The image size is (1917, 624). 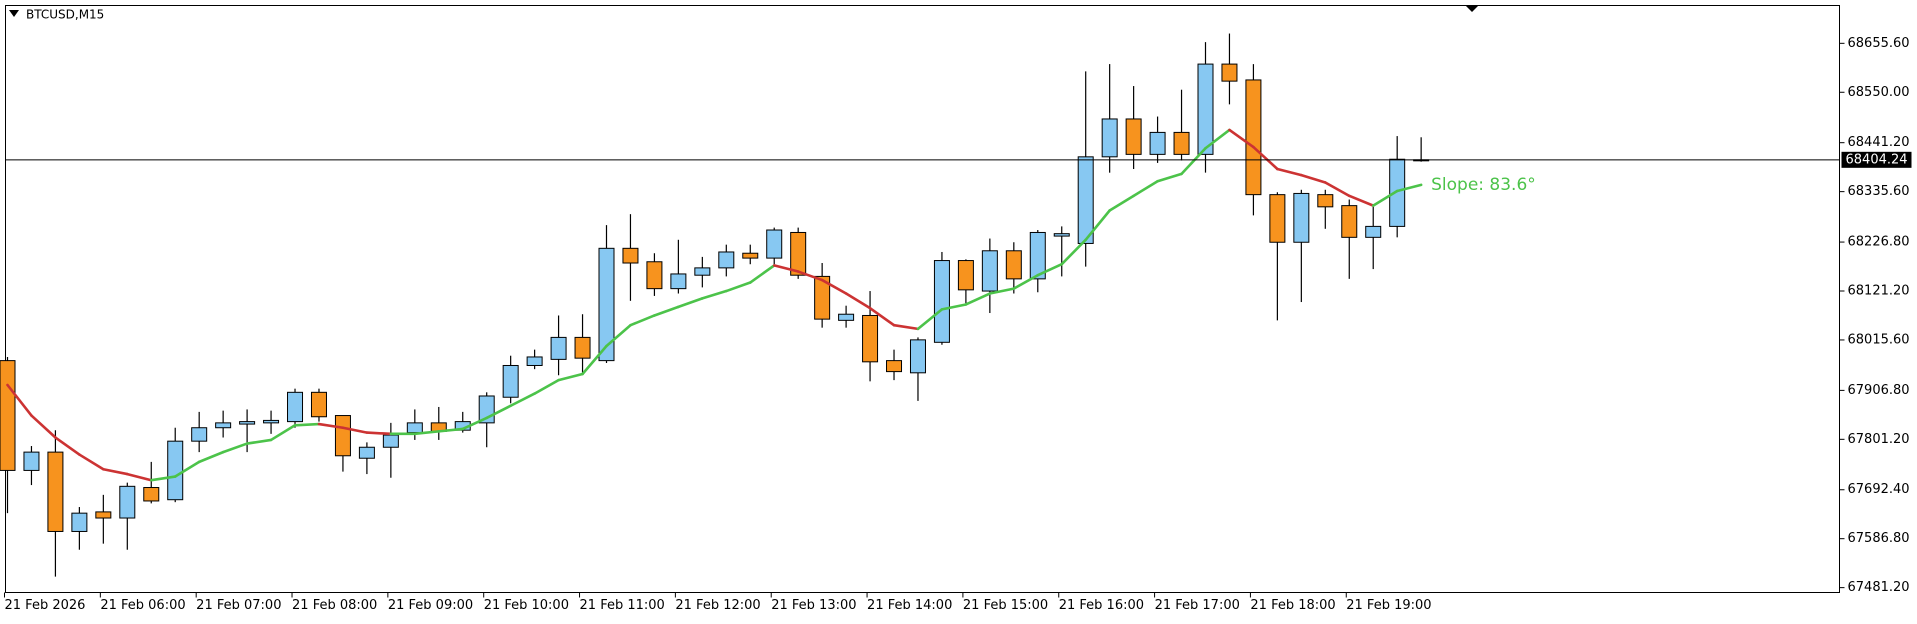 What do you see at coordinates (1472, 8) in the screenshot?
I see `shift-marker` at bounding box center [1472, 8].